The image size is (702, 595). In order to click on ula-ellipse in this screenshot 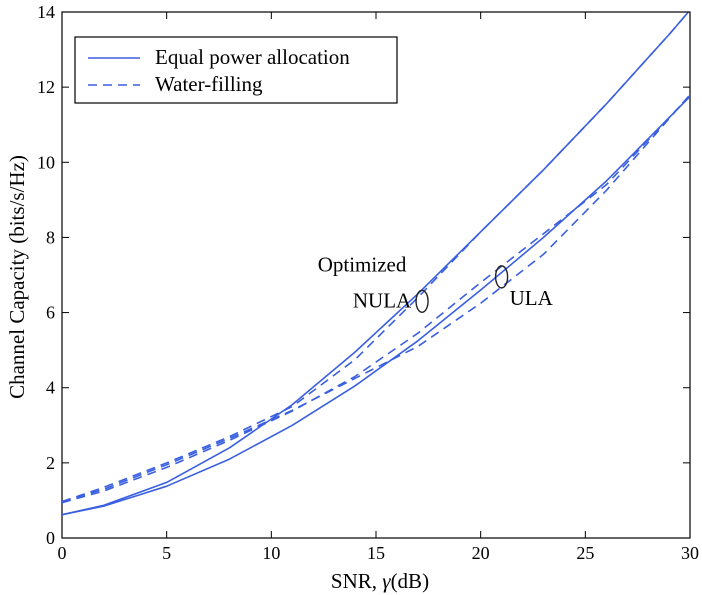, I will do `click(501, 277)`.